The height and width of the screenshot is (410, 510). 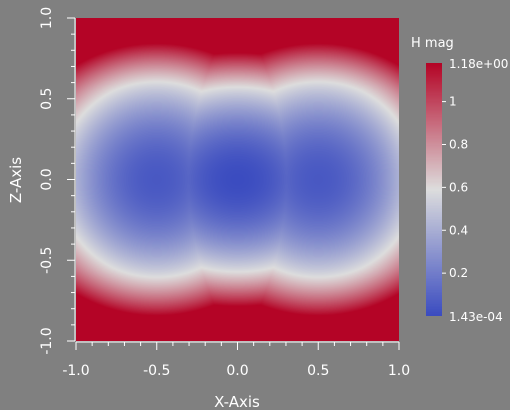 What do you see at coordinates (47, 99) in the screenshot?
I see `y-tick-label: 0.5` at bounding box center [47, 99].